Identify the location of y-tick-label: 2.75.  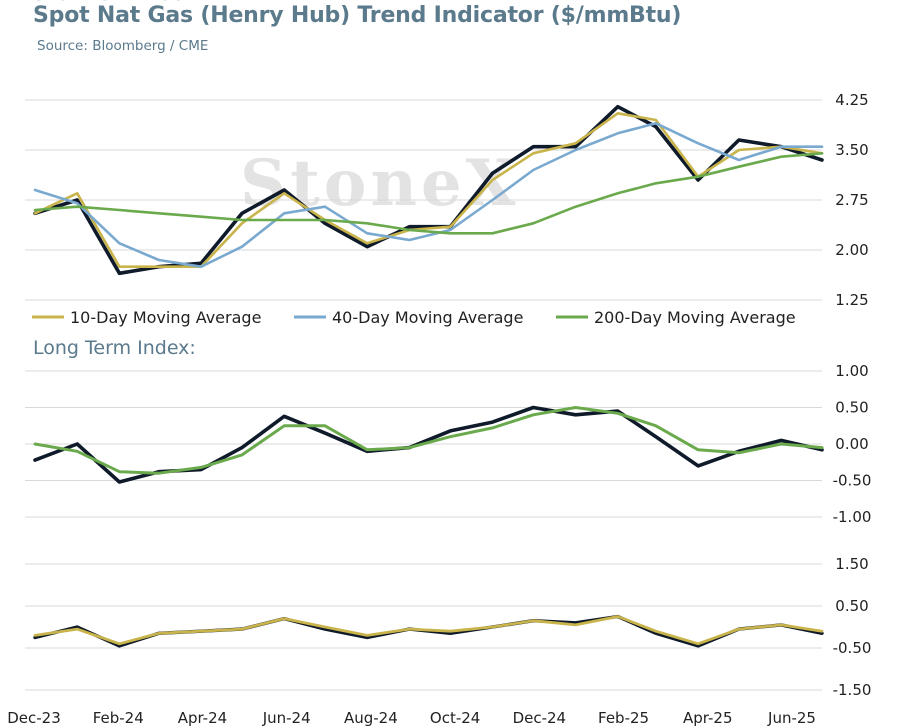
(851, 200).